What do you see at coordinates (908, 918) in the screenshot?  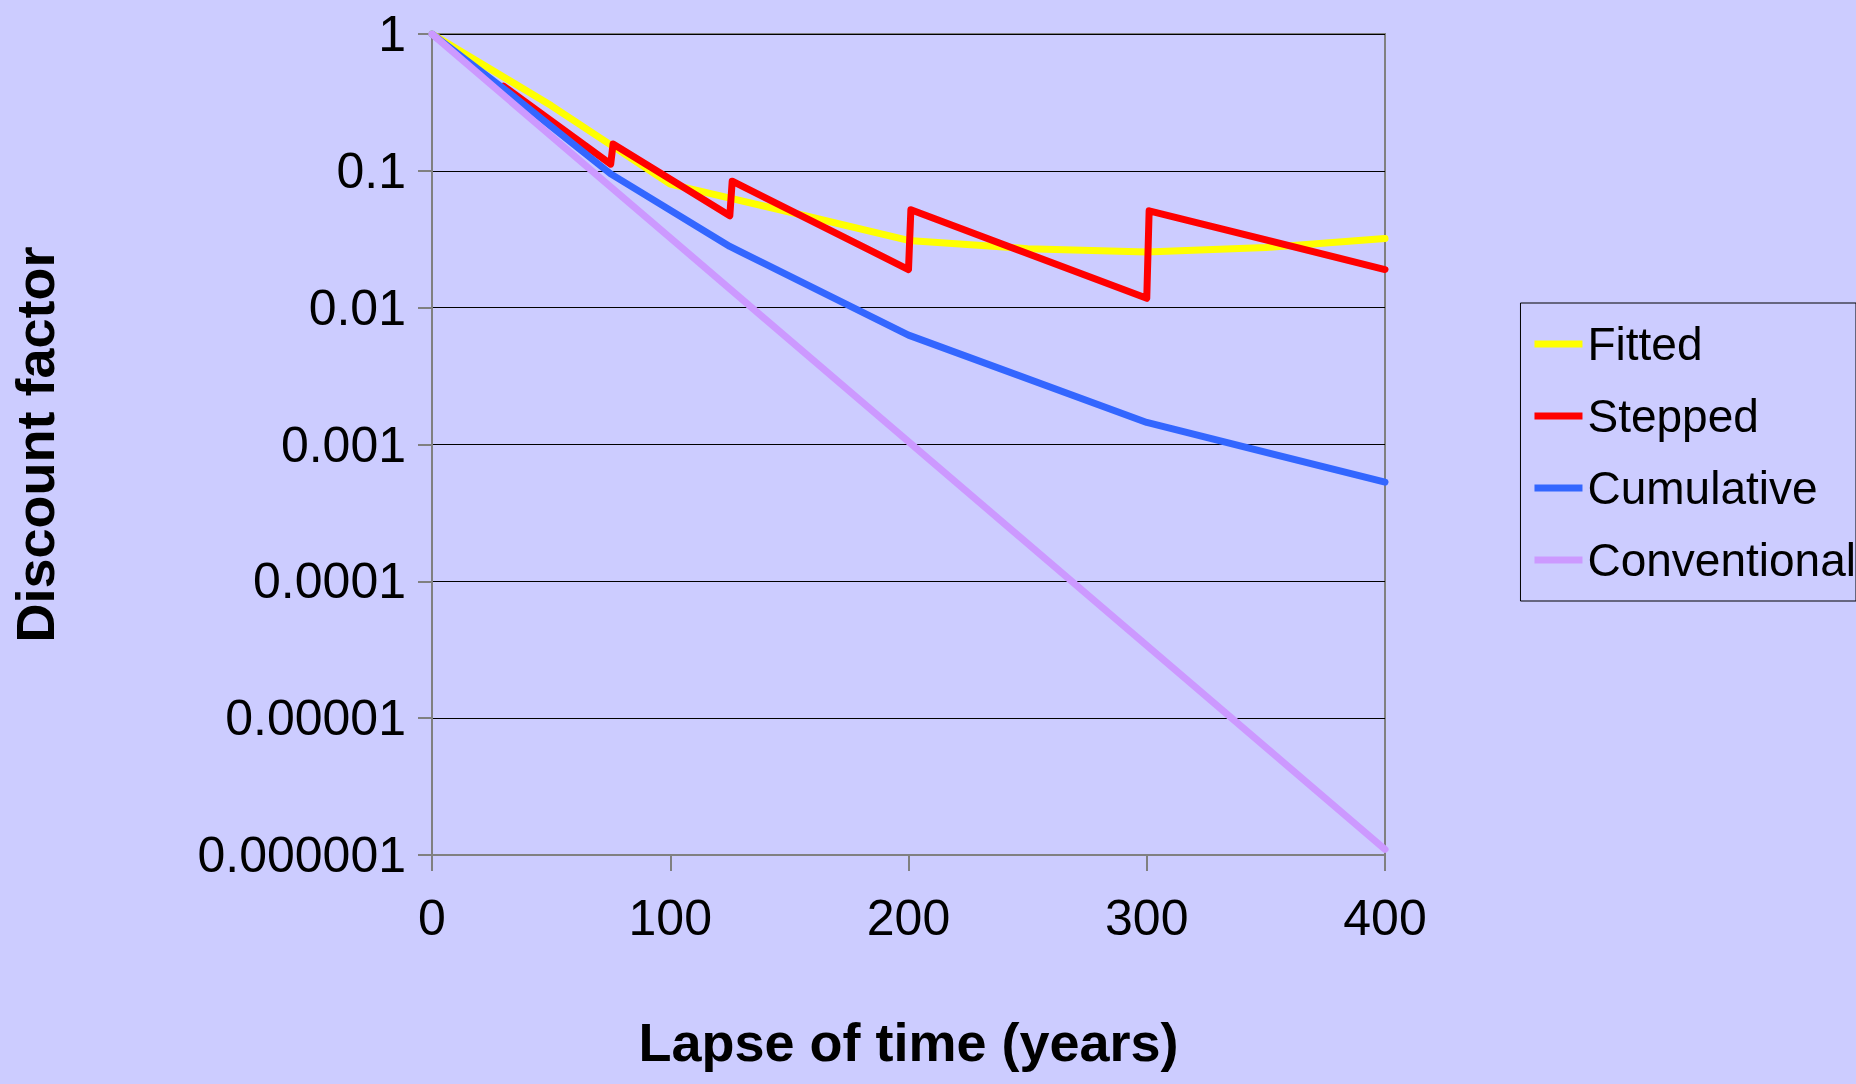 I see `x-tick-label: 200` at bounding box center [908, 918].